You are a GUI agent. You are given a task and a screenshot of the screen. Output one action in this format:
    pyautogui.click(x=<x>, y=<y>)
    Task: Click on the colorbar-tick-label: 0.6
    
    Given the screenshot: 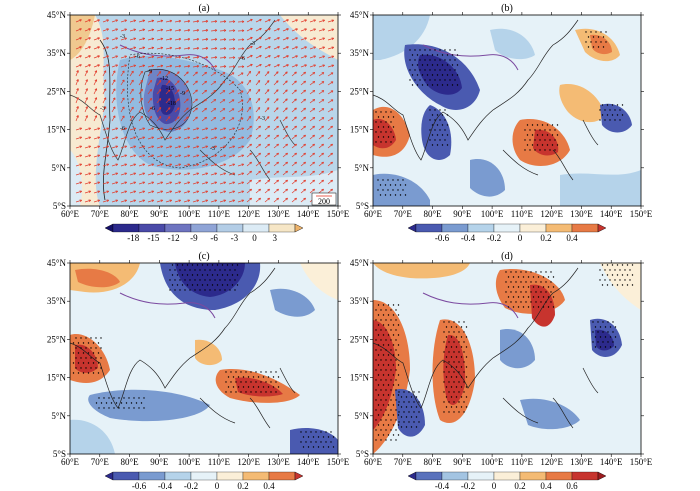 What is the action you would take?
    pyautogui.click(x=572, y=486)
    